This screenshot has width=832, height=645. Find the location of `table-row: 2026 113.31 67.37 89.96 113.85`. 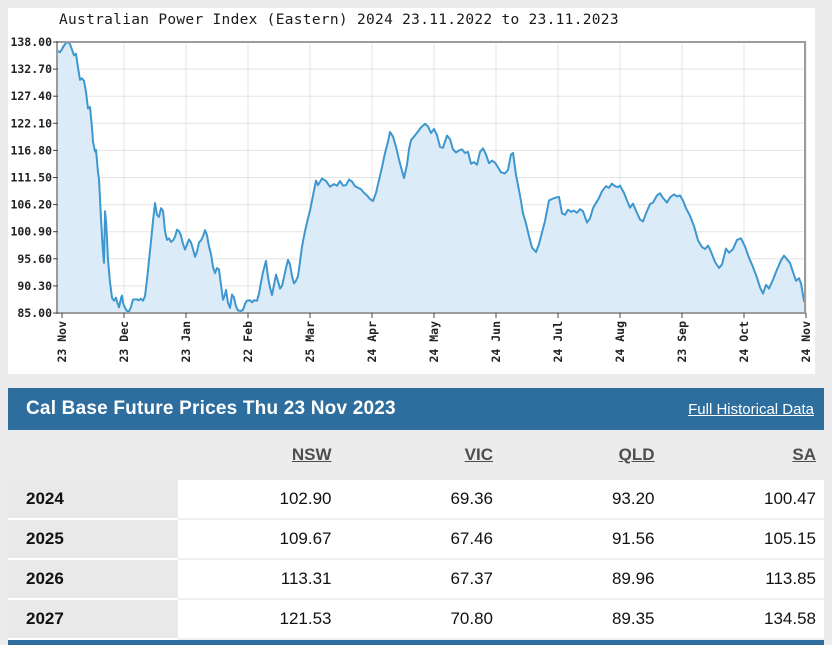

table-row: 2026 113.31 67.37 89.96 113.85 is located at coordinates (416, 580).